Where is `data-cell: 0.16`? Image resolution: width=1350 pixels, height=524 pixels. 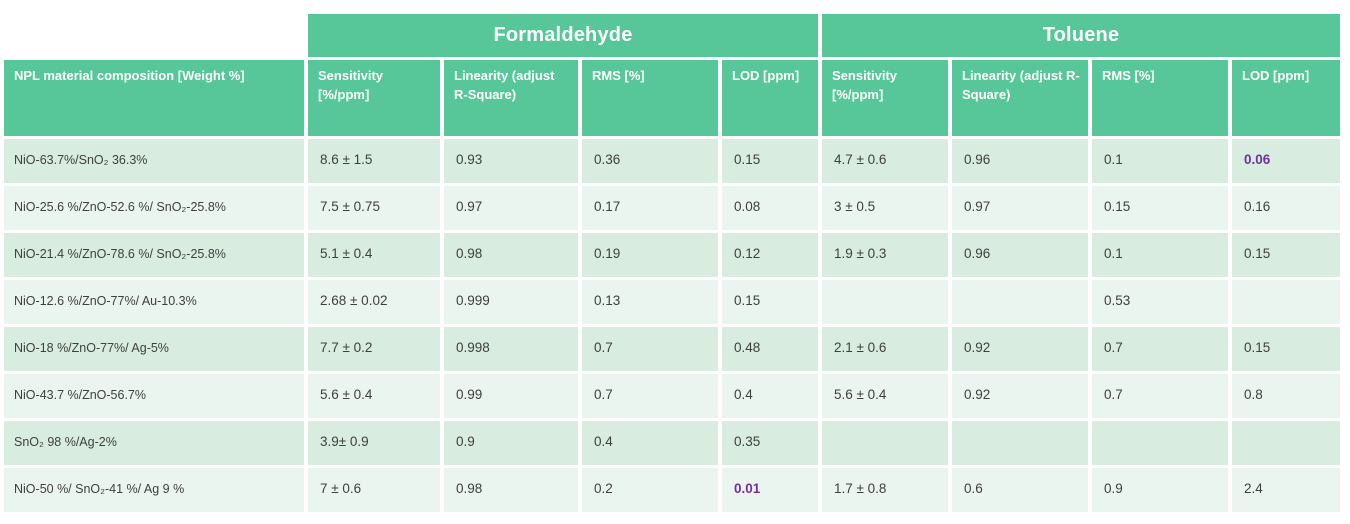 data-cell: 0.16 is located at coordinates (1286, 208).